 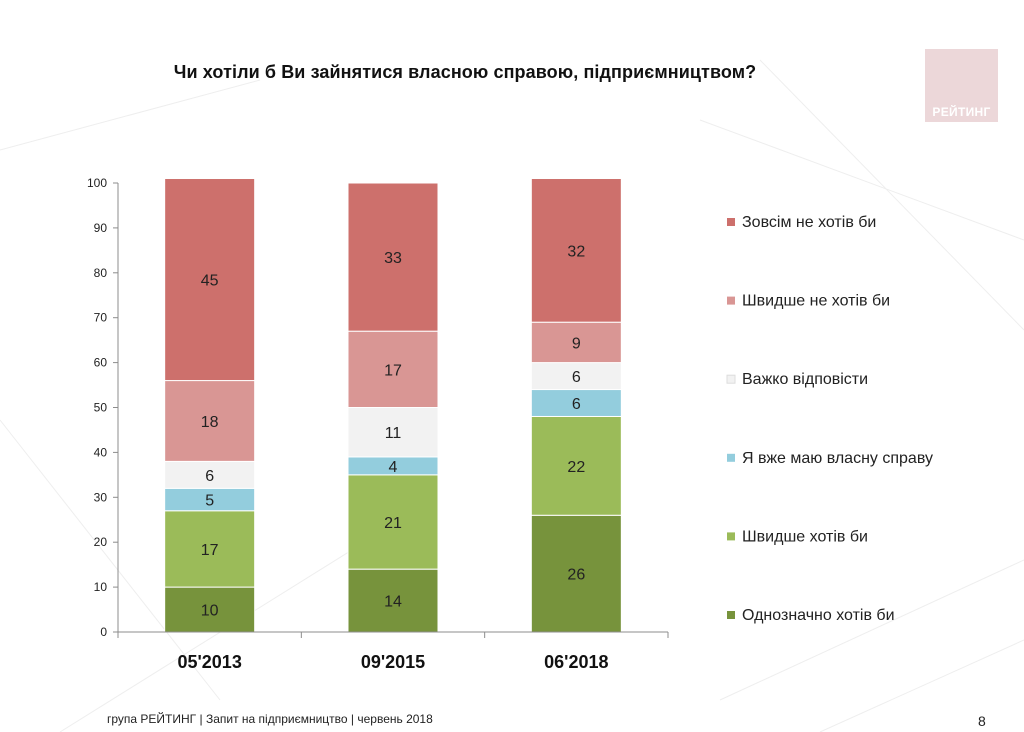 I want to click on page-number: 8, so click(x=982, y=721).